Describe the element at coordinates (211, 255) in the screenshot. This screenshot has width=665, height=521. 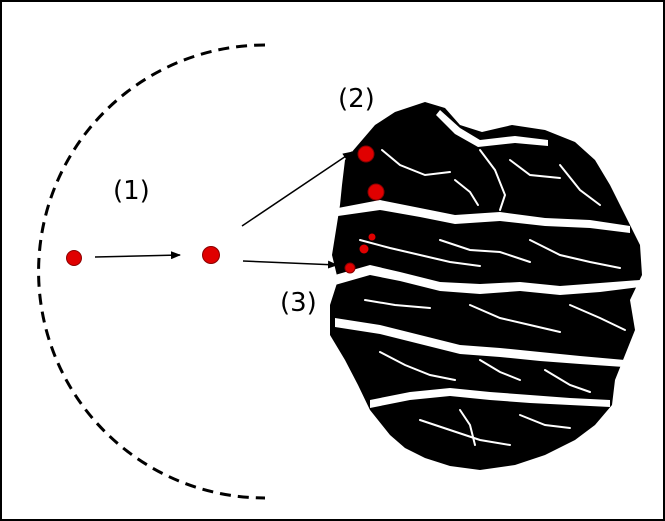
I see `particle-mid` at that location.